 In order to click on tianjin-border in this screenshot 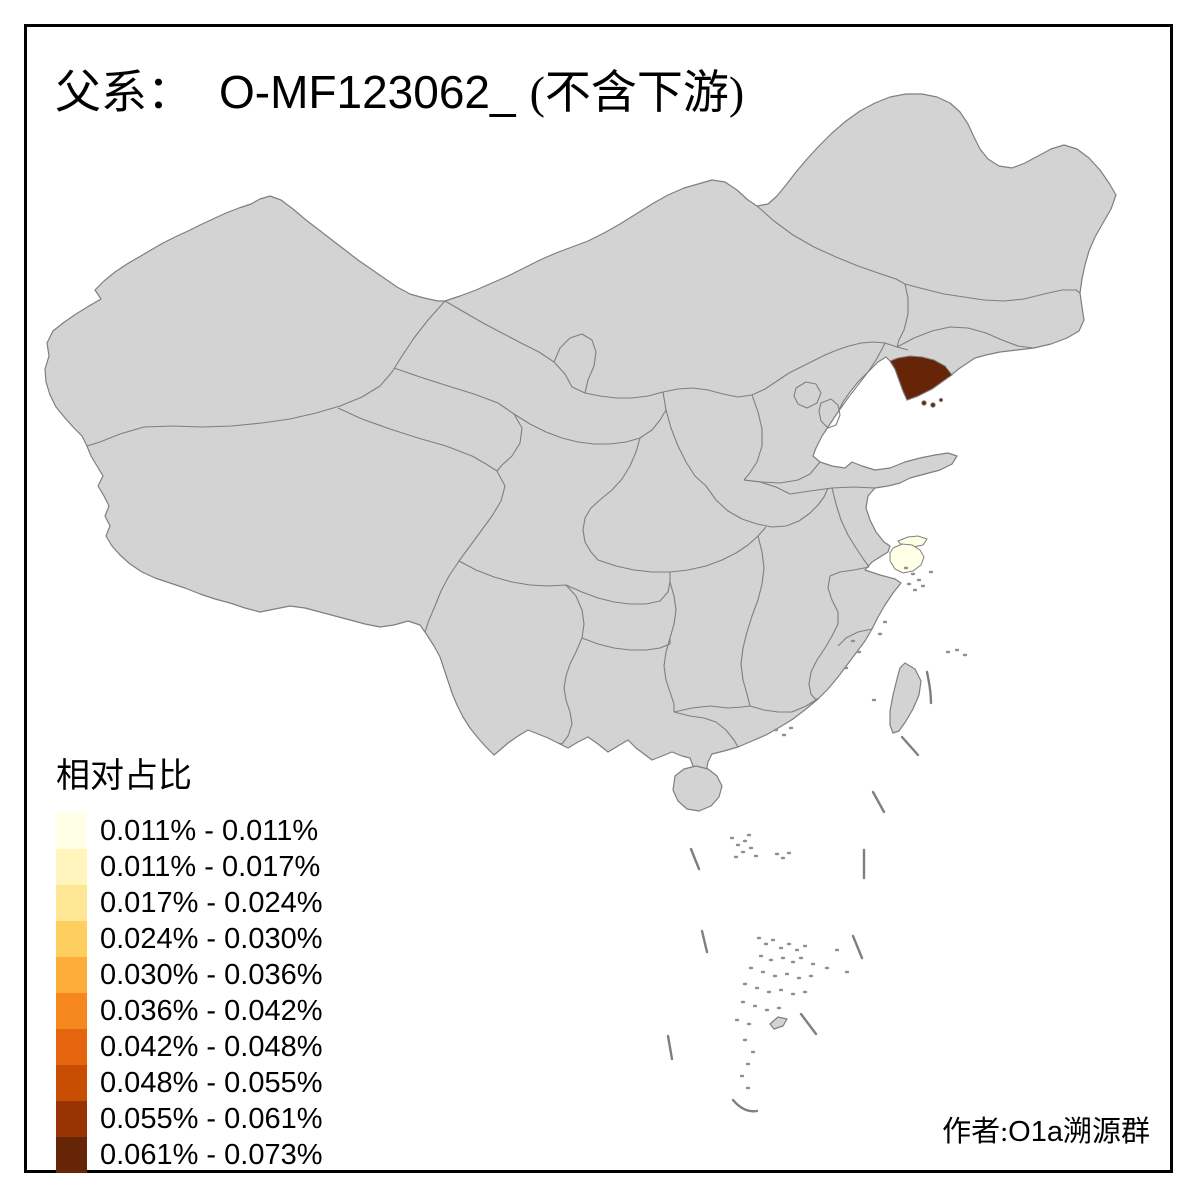, I will do `click(829, 413)`.